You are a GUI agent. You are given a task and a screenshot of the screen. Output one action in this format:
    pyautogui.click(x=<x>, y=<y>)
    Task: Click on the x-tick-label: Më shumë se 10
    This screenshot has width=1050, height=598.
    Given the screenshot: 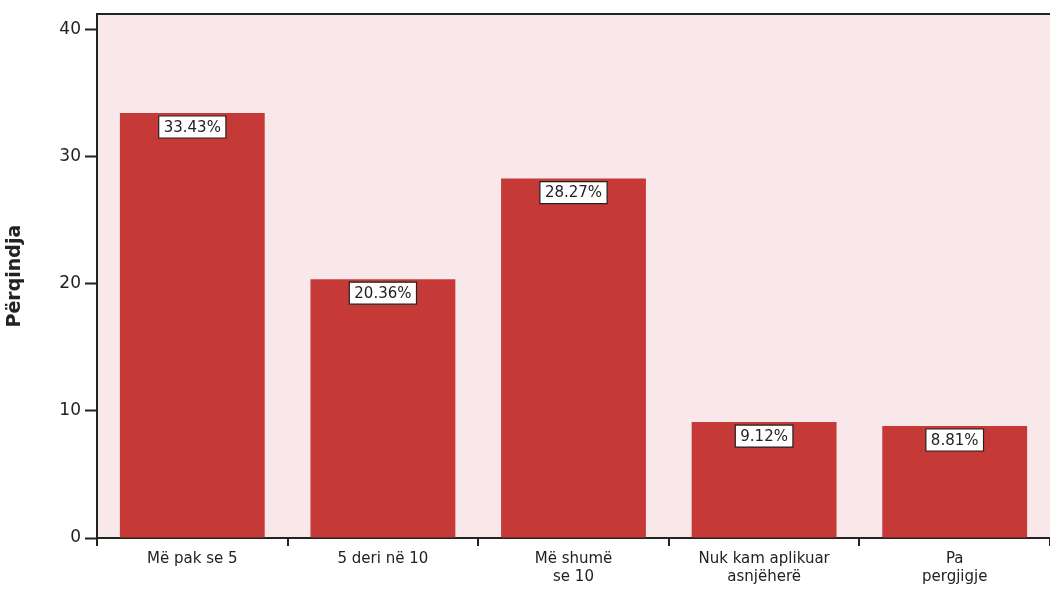 What is the action you would take?
    pyautogui.click(x=573, y=566)
    